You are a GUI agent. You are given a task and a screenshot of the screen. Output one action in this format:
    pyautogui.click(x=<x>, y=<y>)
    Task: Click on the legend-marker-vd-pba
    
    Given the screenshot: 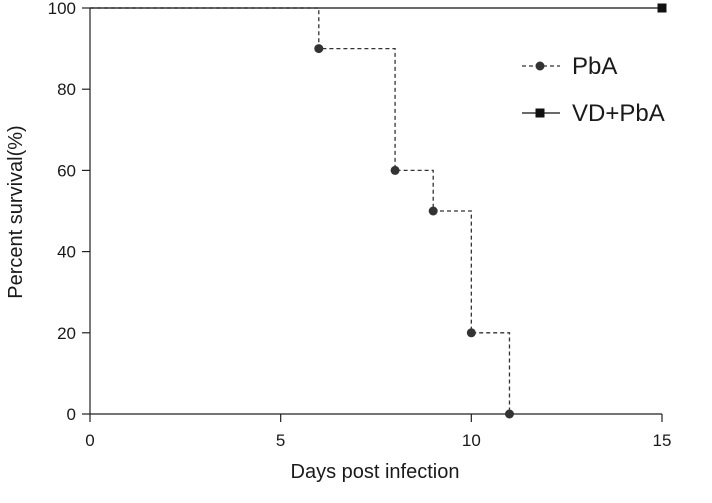 What is the action you would take?
    pyautogui.click(x=540, y=113)
    